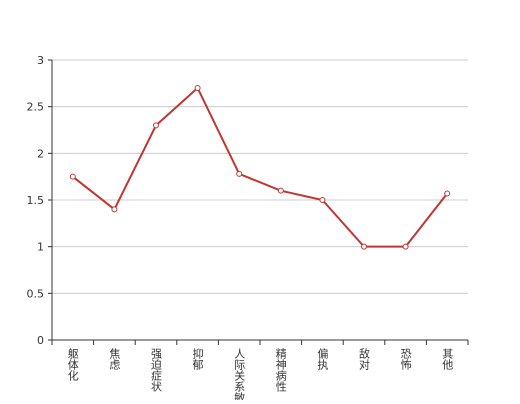  What do you see at coordinates (36, 107) in the screenshot?
I see `y-tick-label: 2.5` at bounding box center [36, 107].